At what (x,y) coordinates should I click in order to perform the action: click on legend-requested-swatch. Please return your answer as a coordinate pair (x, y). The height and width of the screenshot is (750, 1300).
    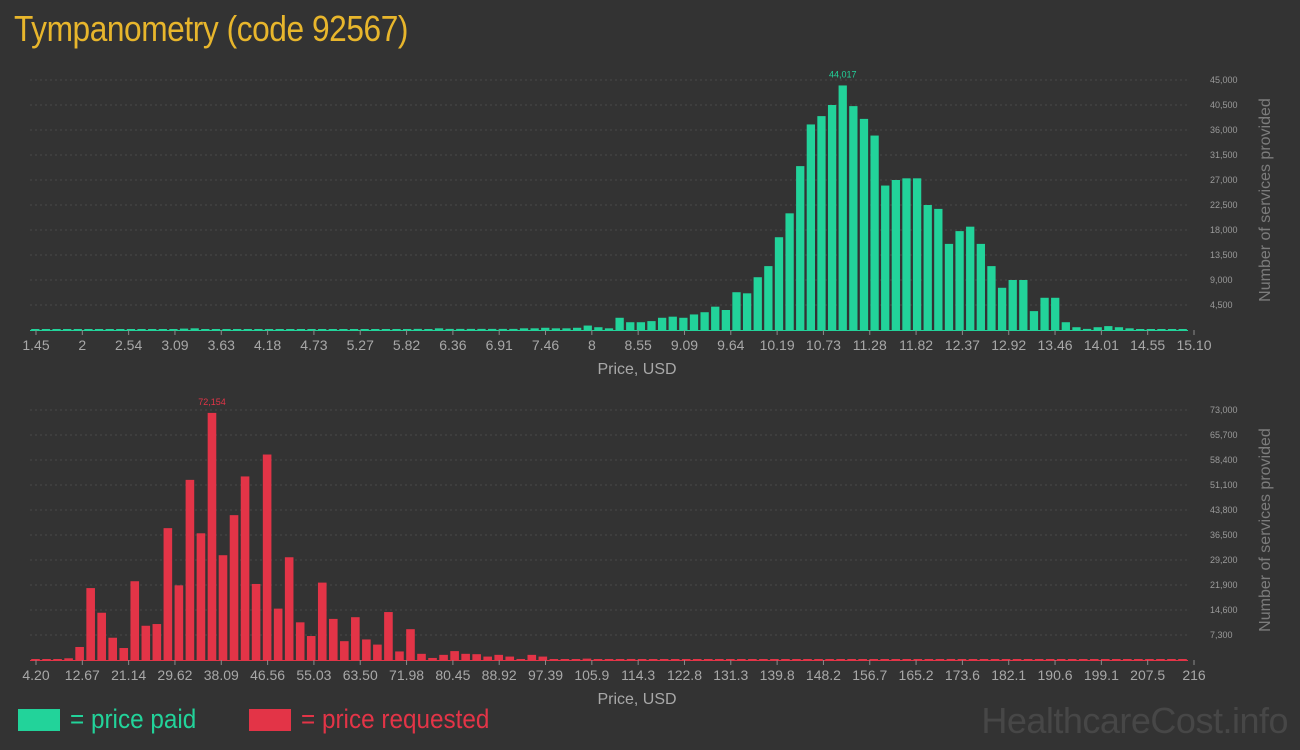
    Looking at the image, I should click on (270, 719).